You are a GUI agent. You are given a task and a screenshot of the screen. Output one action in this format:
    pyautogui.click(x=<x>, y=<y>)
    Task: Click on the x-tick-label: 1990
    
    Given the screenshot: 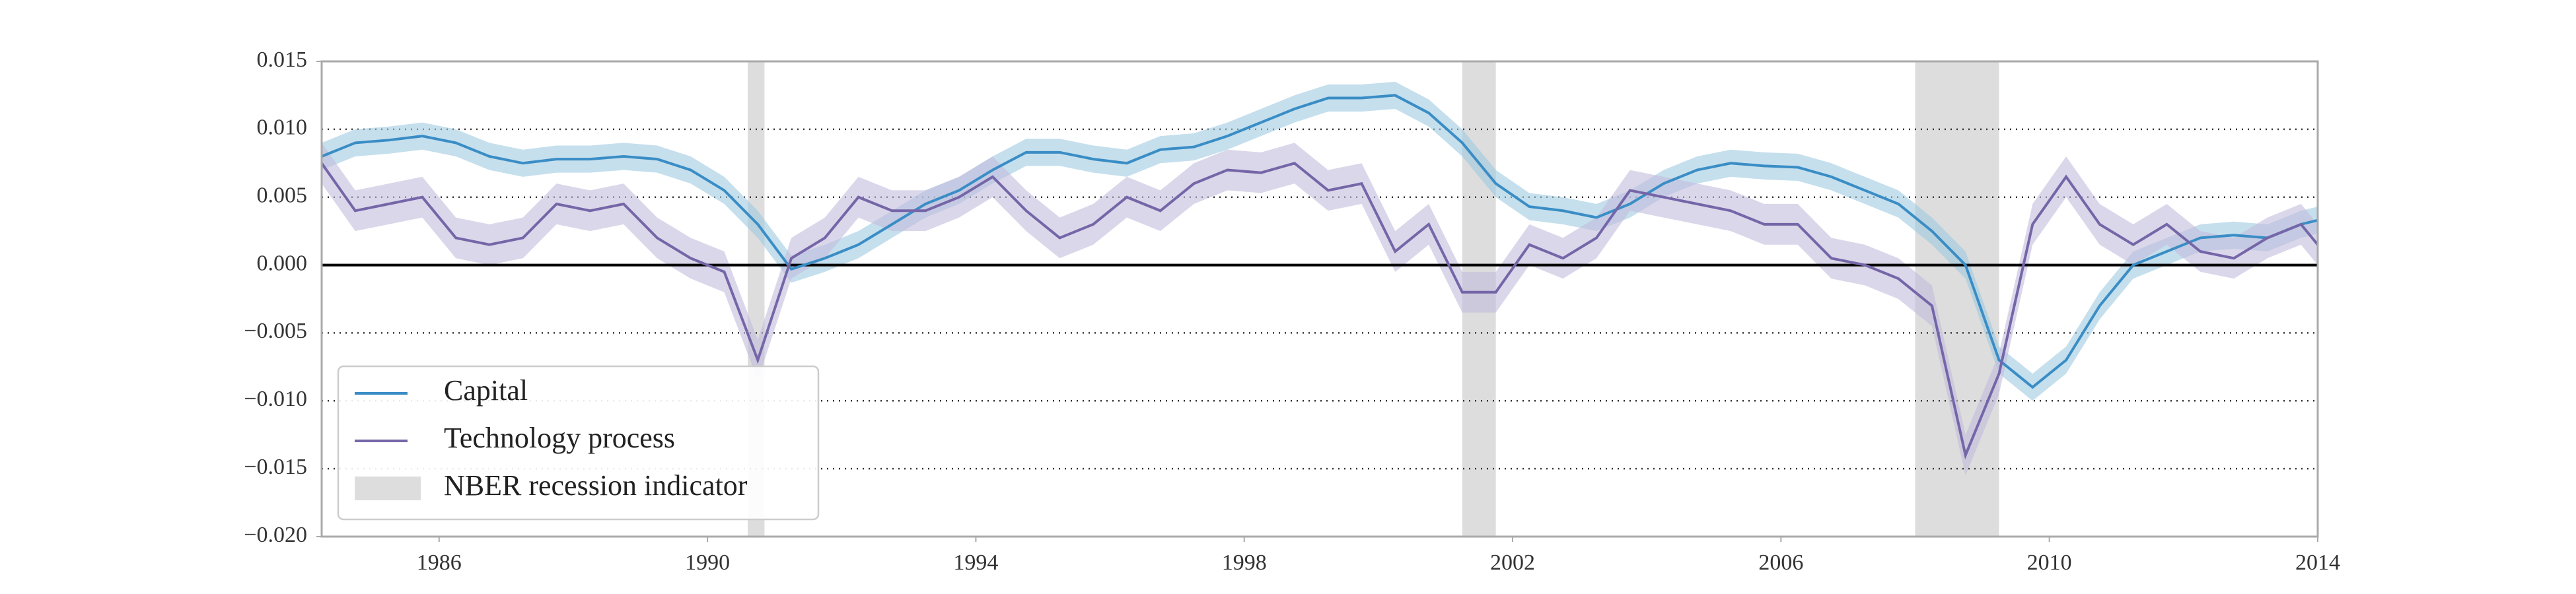 What is the action you would take?
    pyautogui.click(x=707, y=562)
    